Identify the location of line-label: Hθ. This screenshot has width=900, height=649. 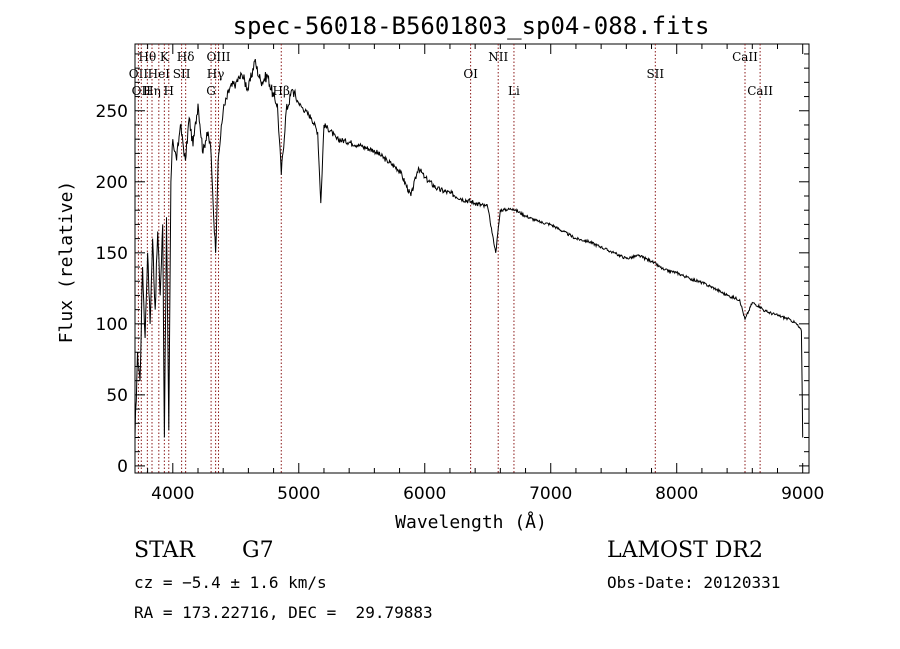
(147, 57).